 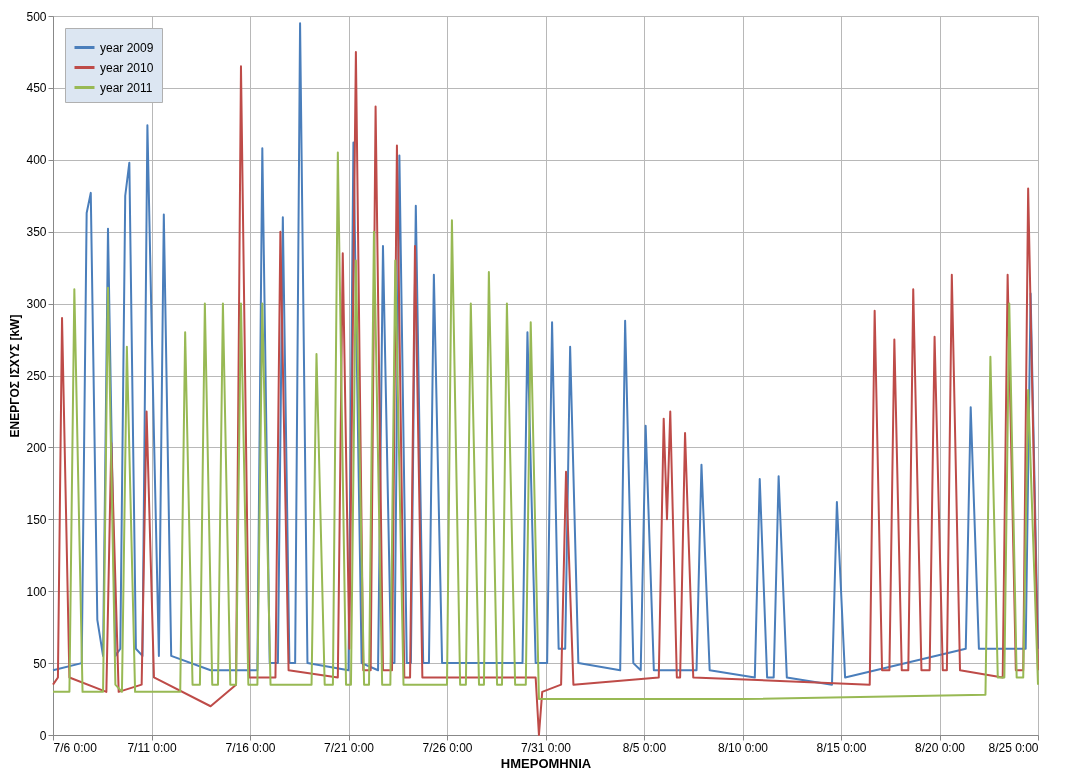 I want to click on x-tick-label: 8/5 0:00, so click(x=644, y=747).